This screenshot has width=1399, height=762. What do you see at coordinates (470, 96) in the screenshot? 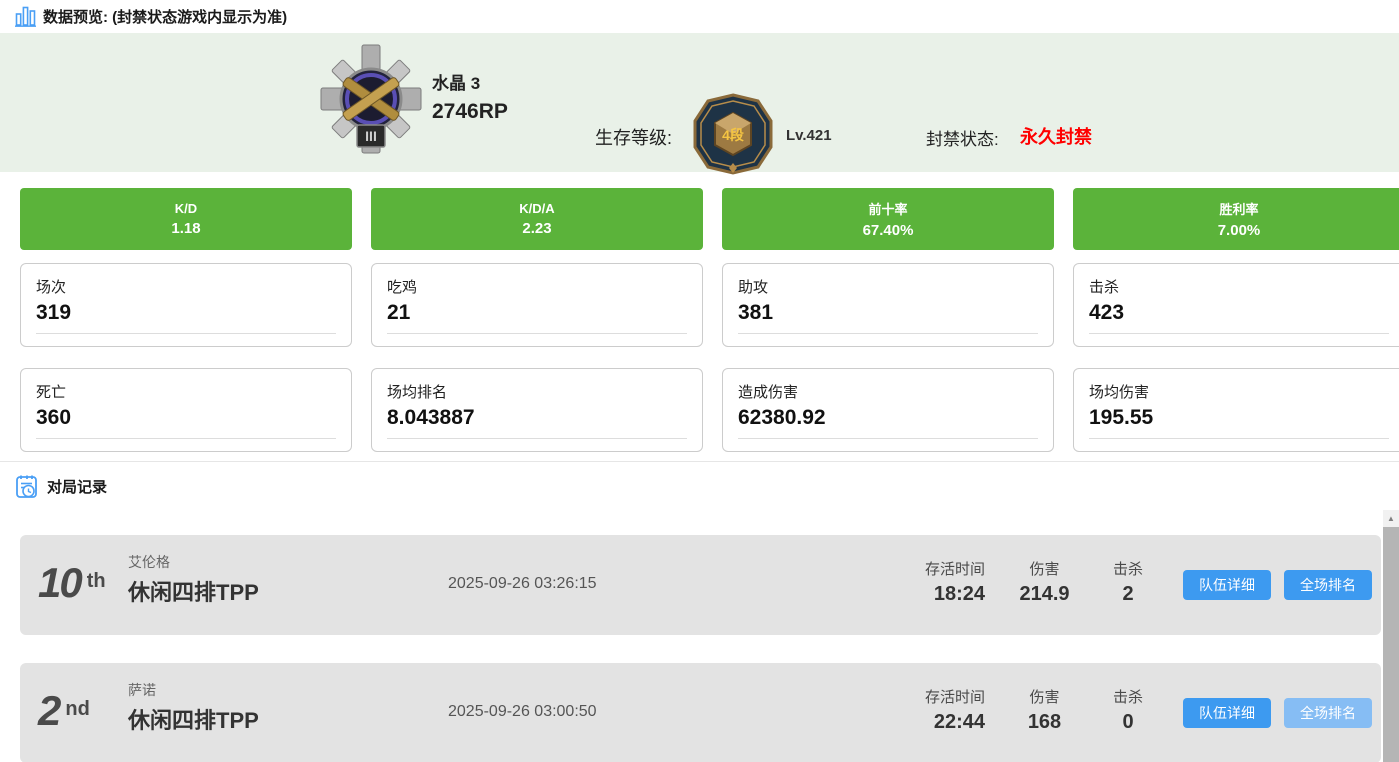
I see `rank-block: 水晶 3 2746RP` at bounding box center [470, 96].